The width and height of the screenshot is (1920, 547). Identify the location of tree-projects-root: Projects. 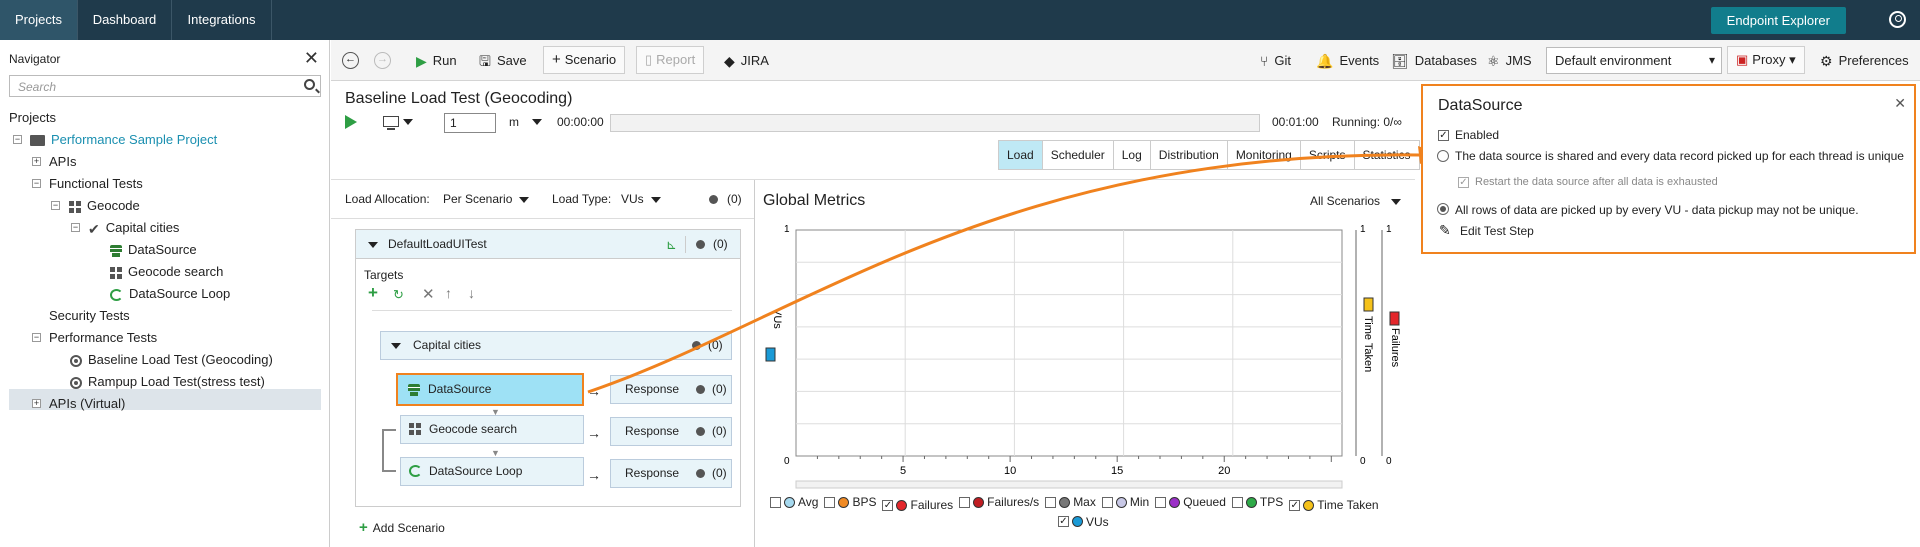
(32, 117).